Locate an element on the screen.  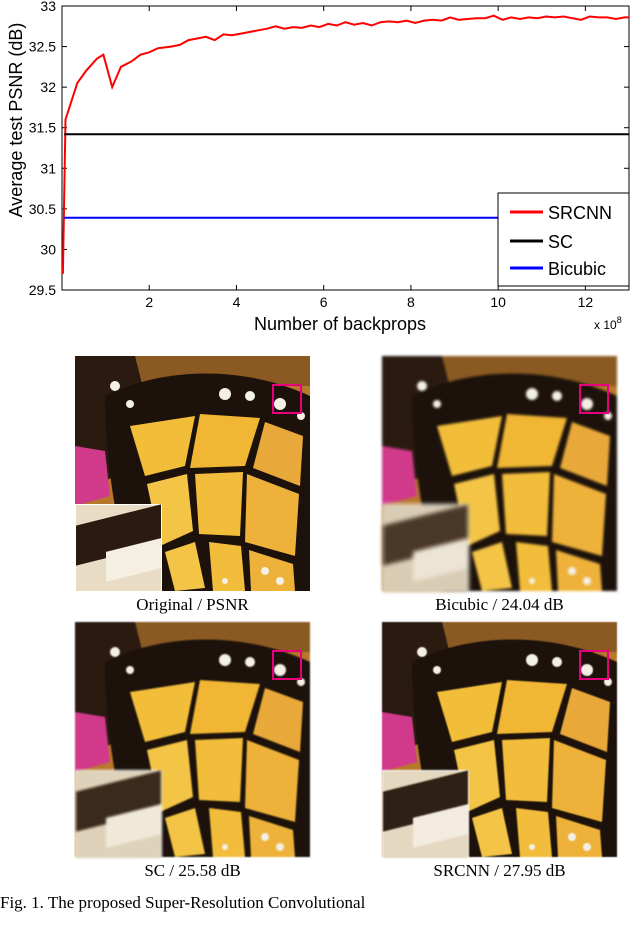
x-axis-label: Number of backprops is located at coordinates (340, 324).